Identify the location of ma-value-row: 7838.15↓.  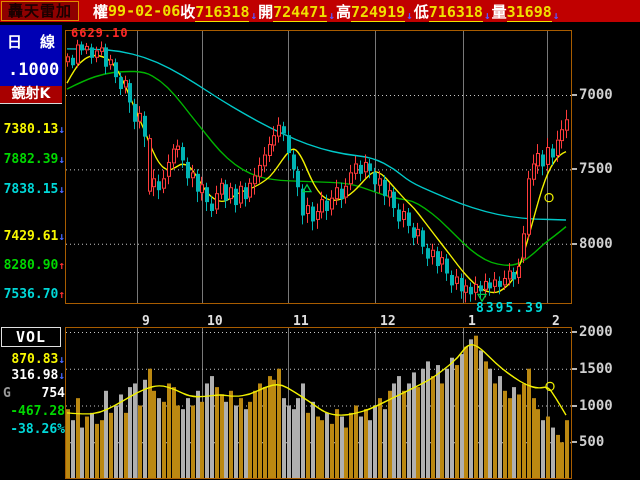
(32, 189).